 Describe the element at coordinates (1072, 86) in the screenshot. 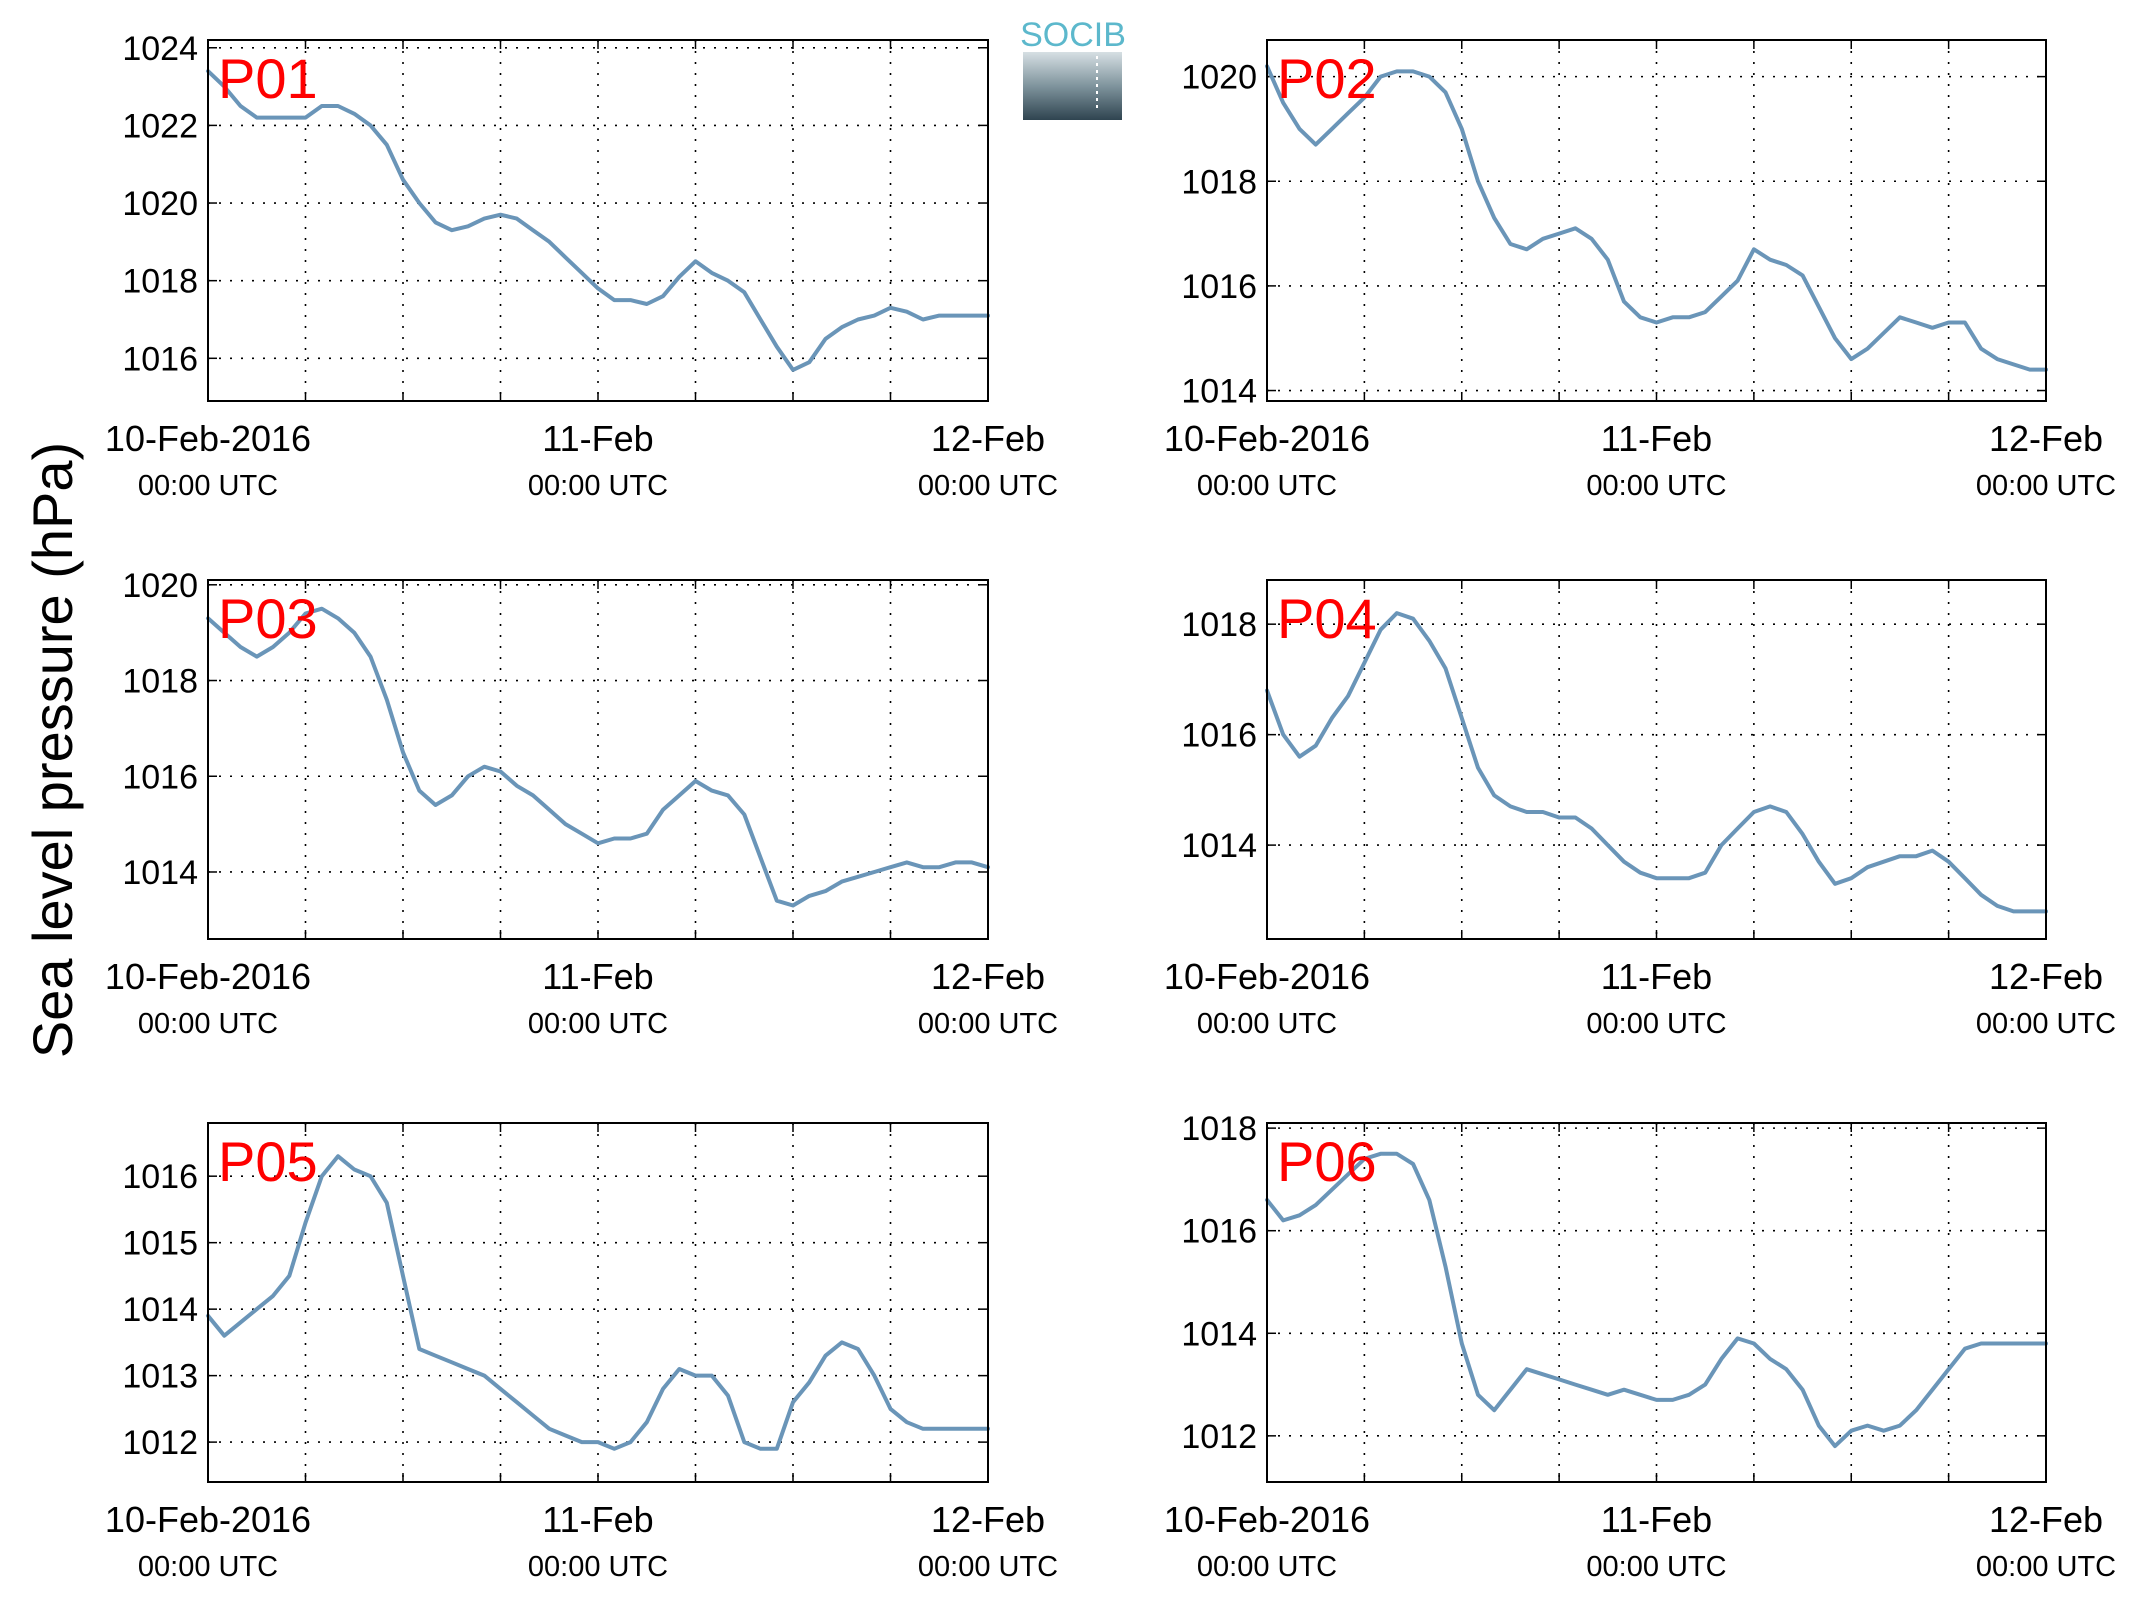

I see `logo-block` at that location.